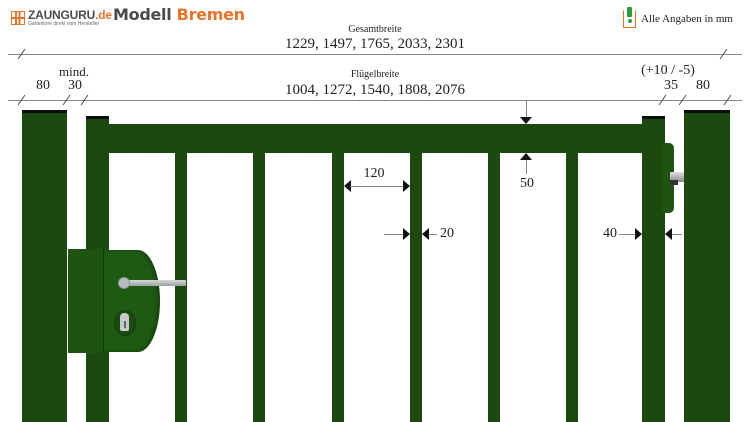  What do you see at coordinates (707, 266) in the screenshot?
I see `right-post` at bounding box center [707, 266].